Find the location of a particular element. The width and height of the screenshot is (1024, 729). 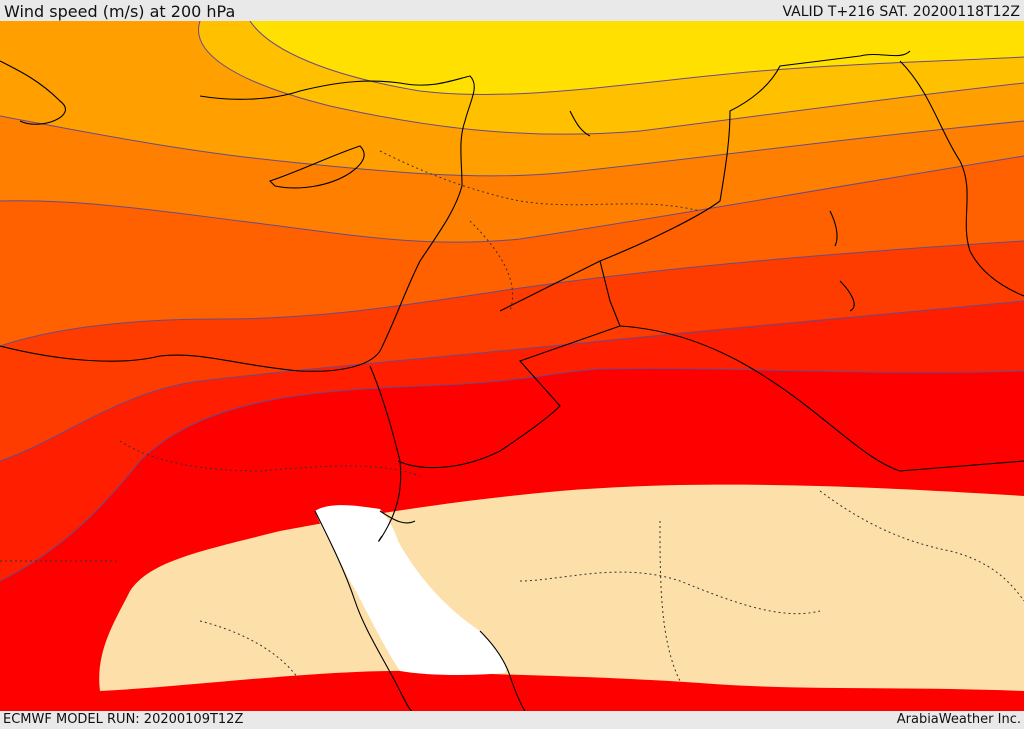

map-title: Wind speed (m/s) at 200 hPa is located at coordinates (120, 11).